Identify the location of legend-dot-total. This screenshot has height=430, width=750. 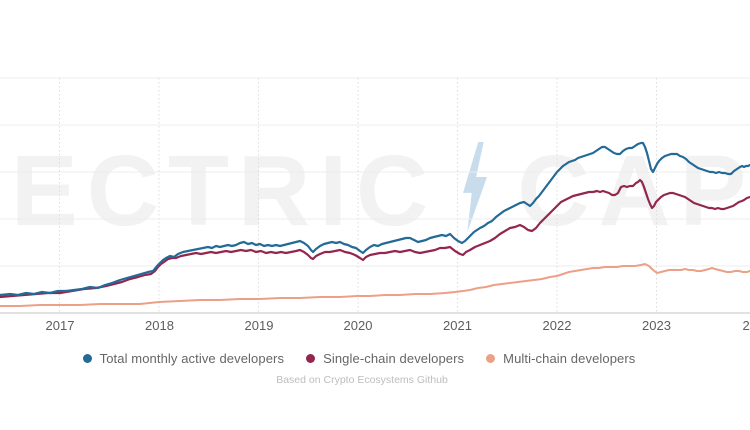
(87, 358).